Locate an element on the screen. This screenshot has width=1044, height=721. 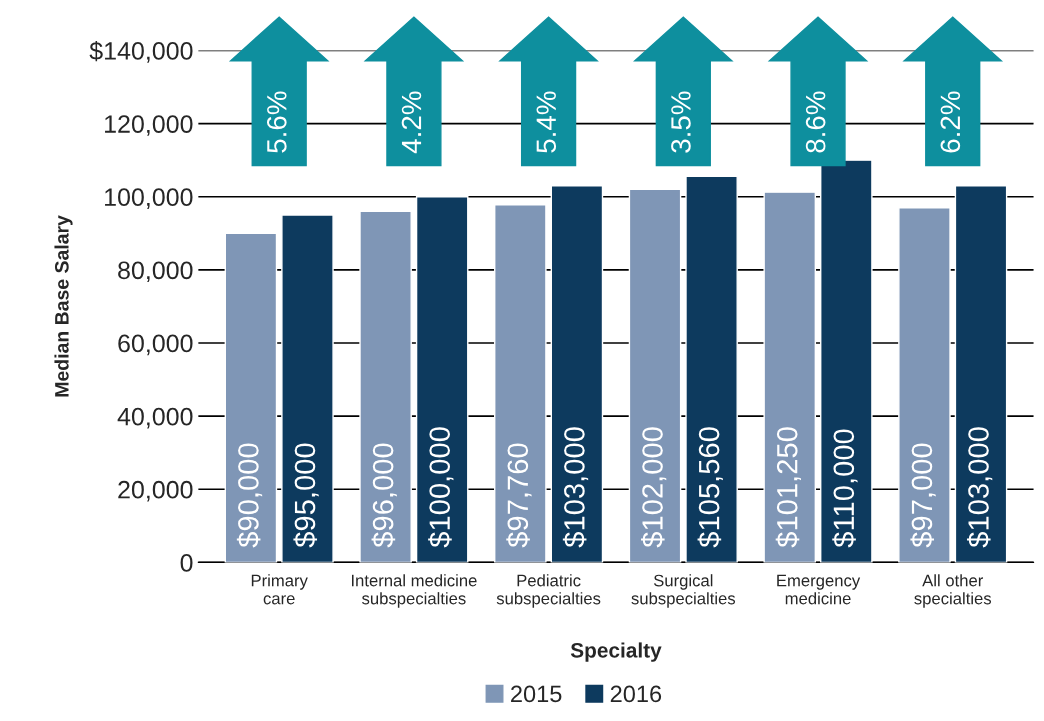
legend-label: 2015 is located at coordinates (536, 694).